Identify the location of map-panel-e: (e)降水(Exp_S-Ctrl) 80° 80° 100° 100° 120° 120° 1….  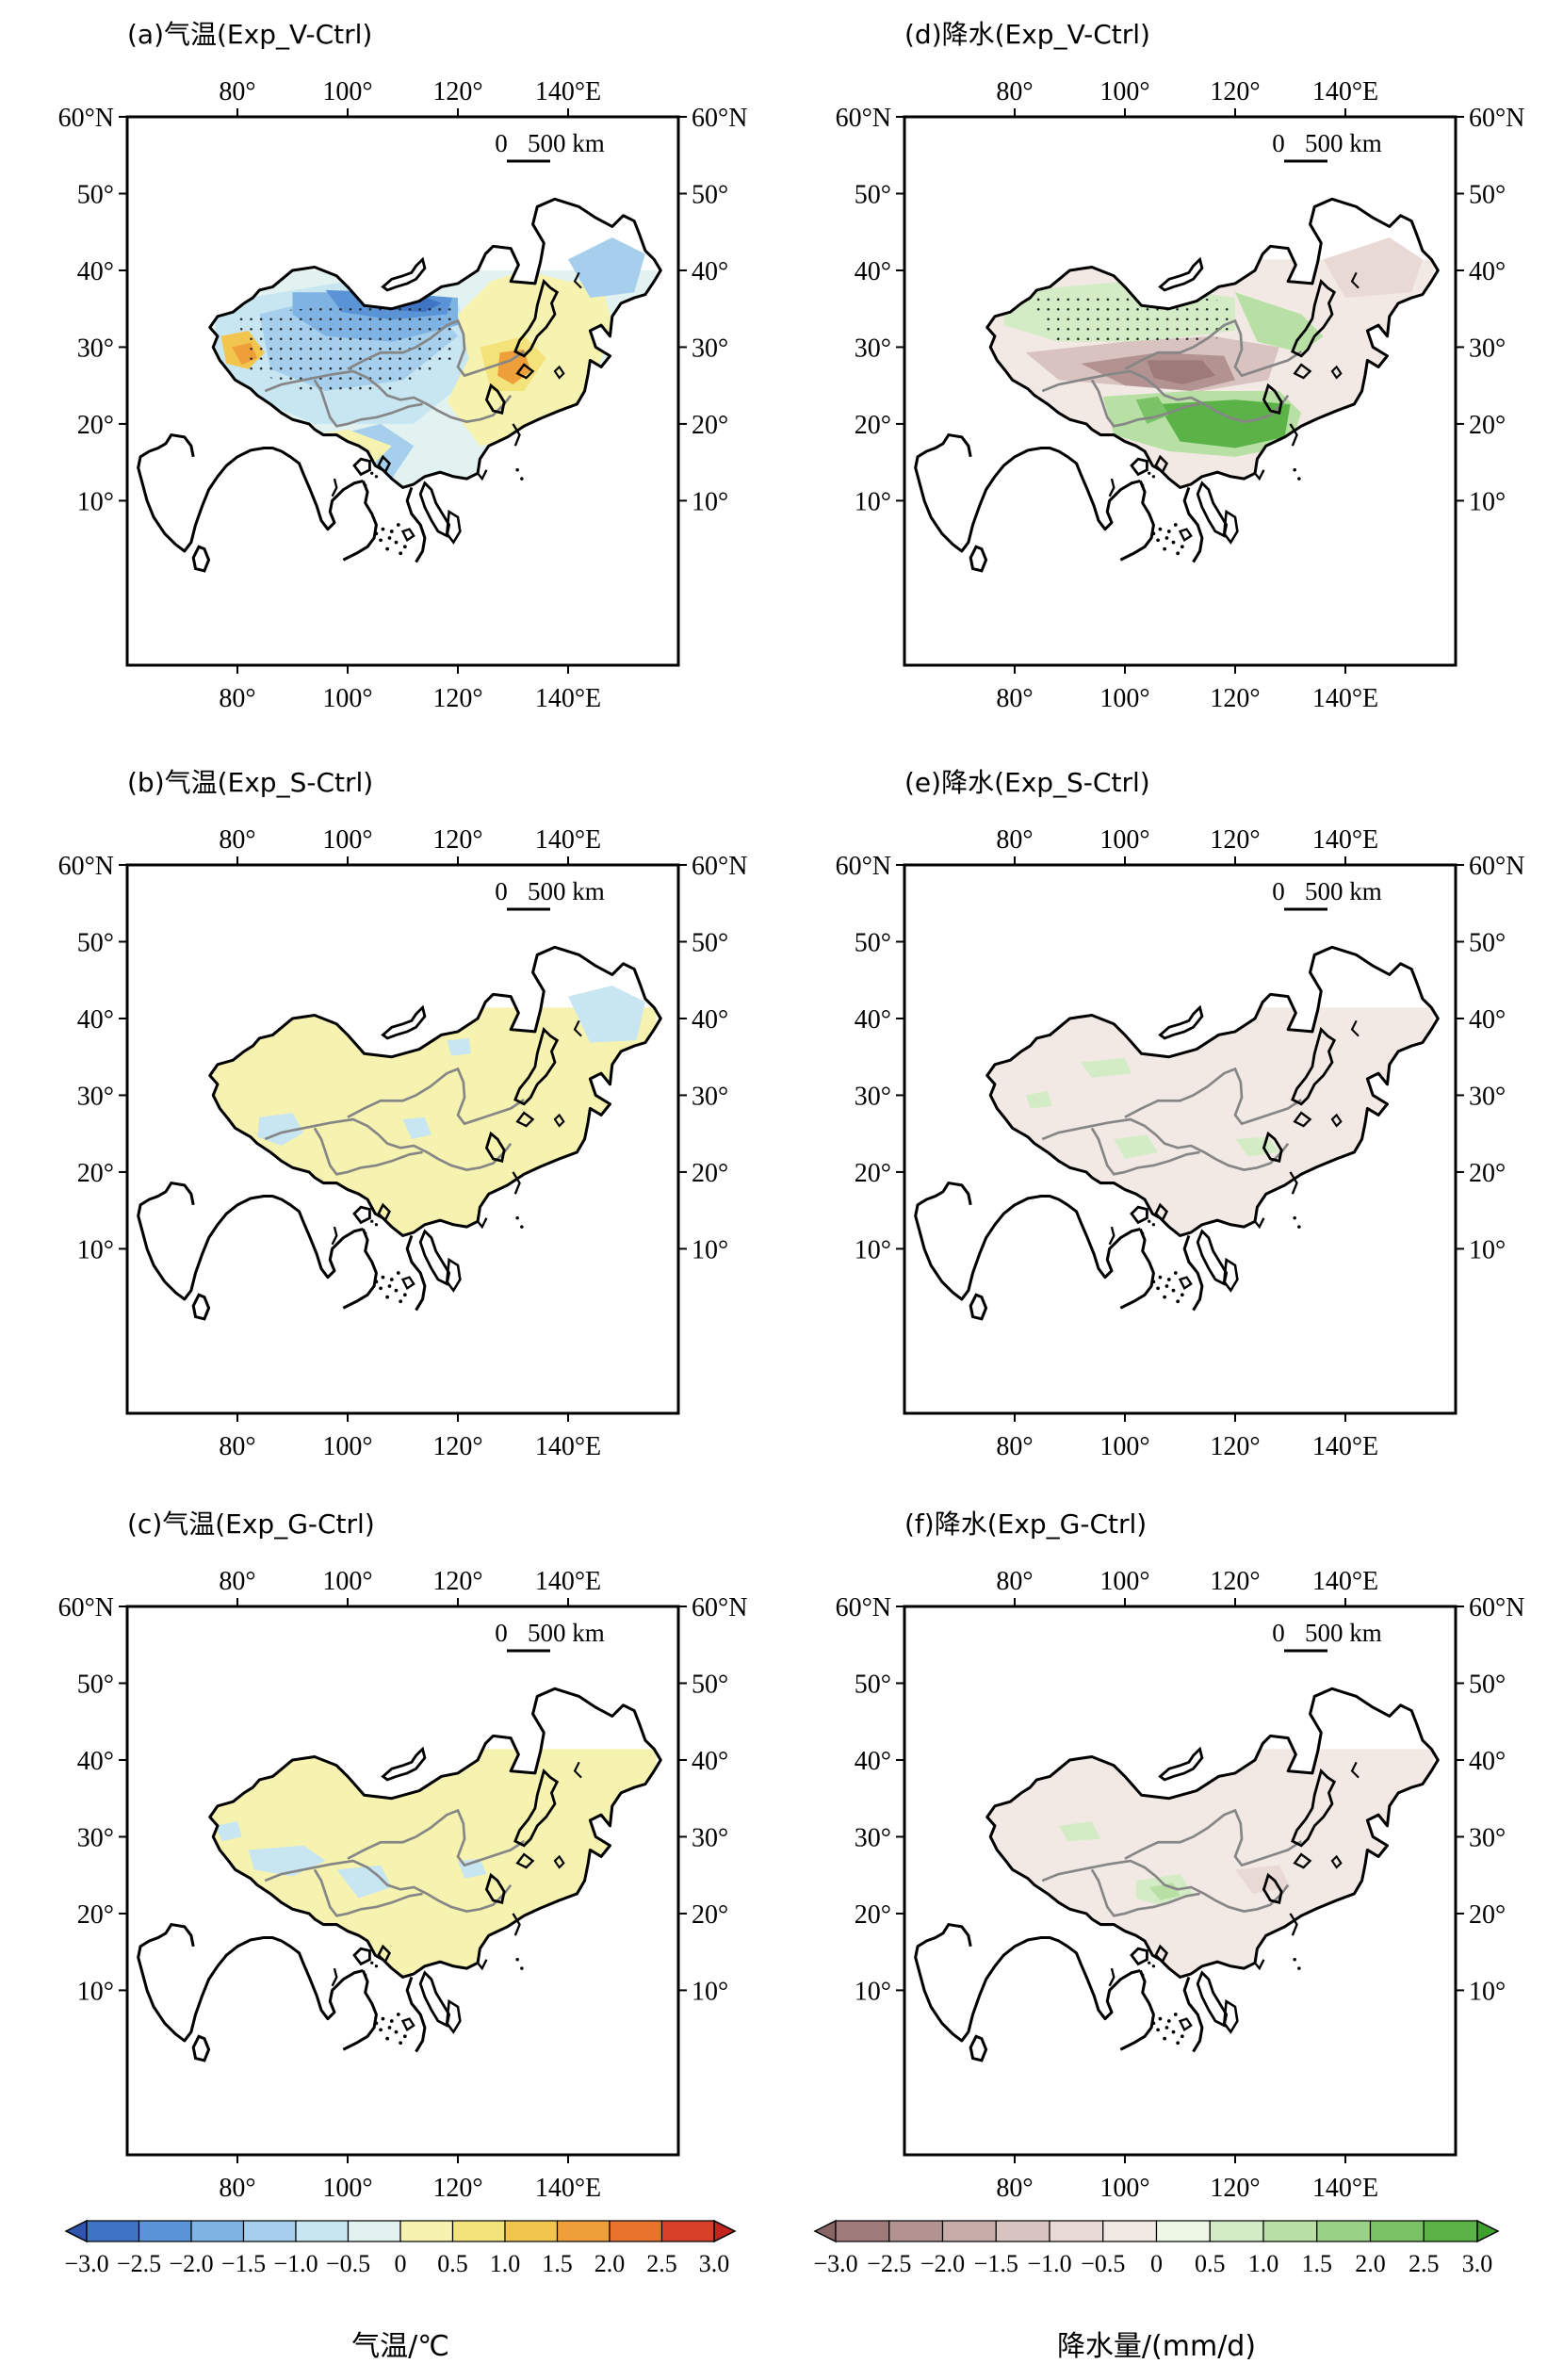
(1180, 1114).